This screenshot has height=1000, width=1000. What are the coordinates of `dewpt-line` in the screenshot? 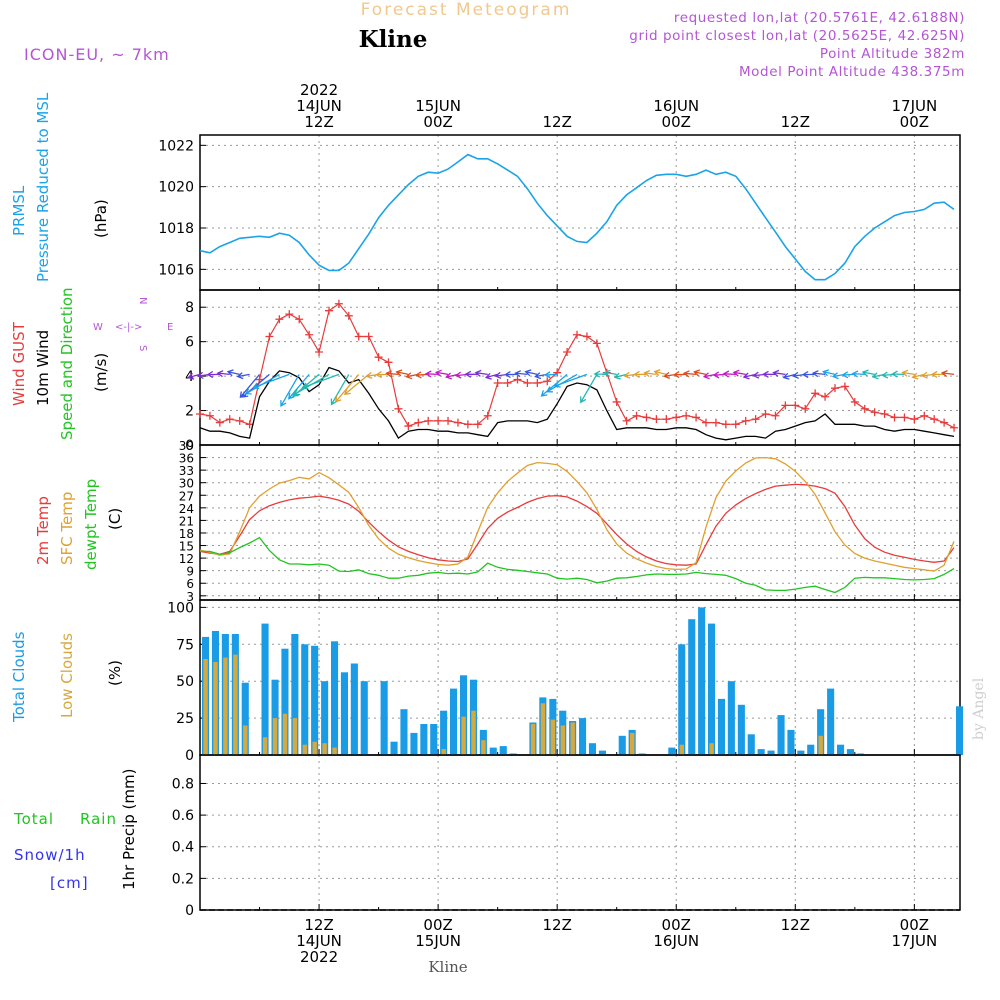 It's located at (577, 565).